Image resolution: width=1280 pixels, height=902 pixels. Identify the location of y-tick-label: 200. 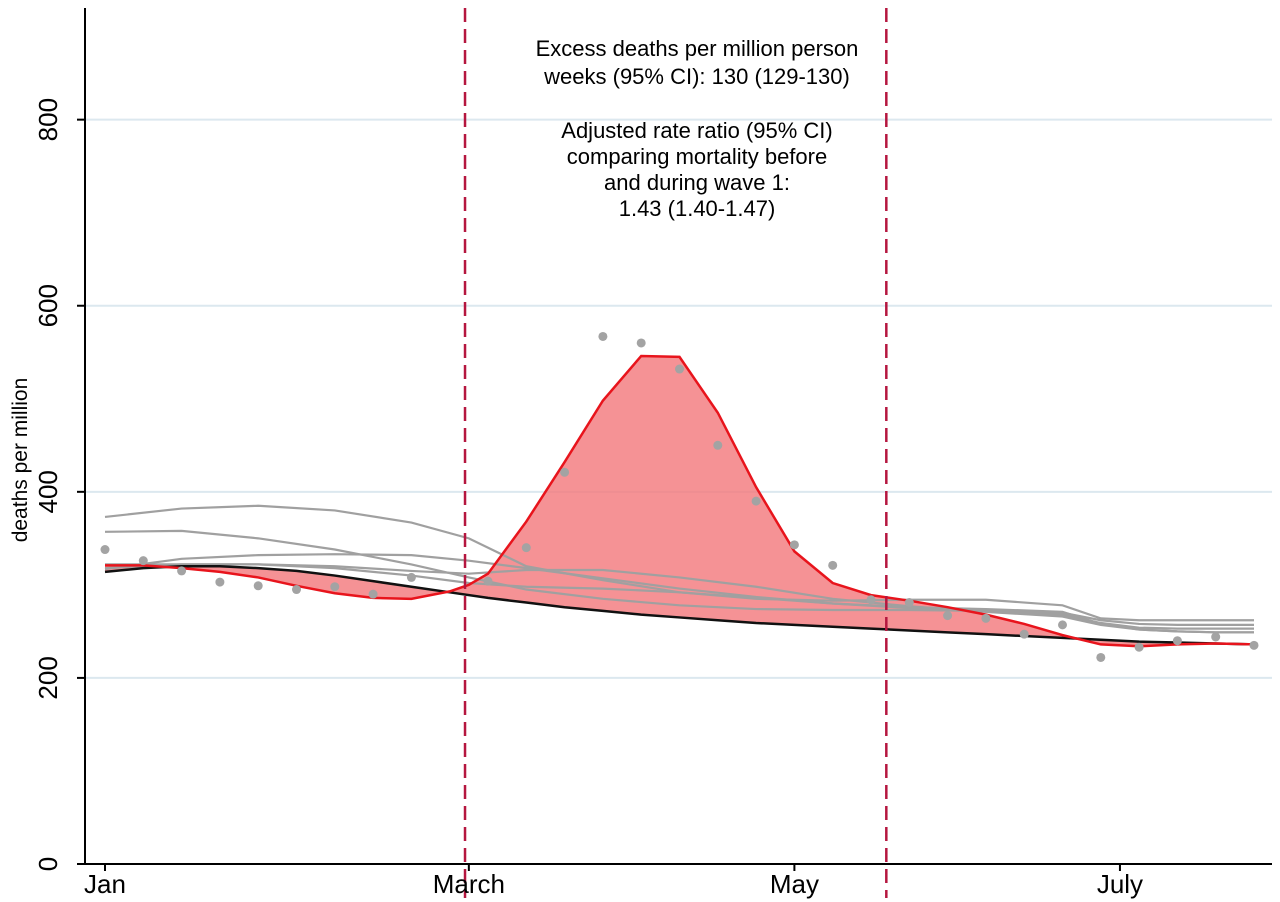
(48, 677).